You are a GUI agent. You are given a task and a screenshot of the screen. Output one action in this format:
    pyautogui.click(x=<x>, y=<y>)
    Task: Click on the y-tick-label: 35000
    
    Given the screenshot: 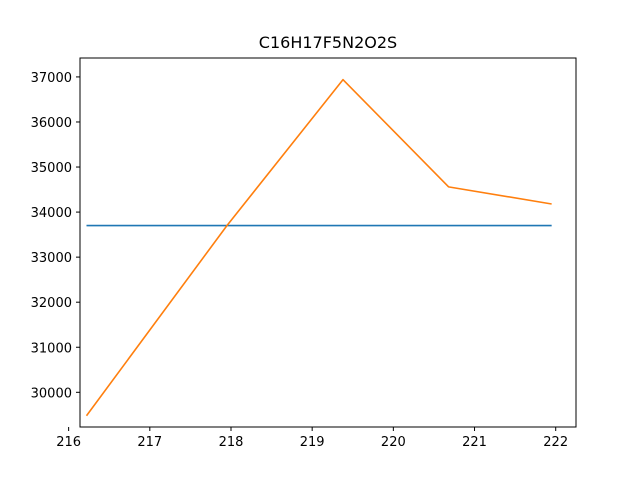 What is the action you would take?
    pyautogui.click(x=51, y=168)
    